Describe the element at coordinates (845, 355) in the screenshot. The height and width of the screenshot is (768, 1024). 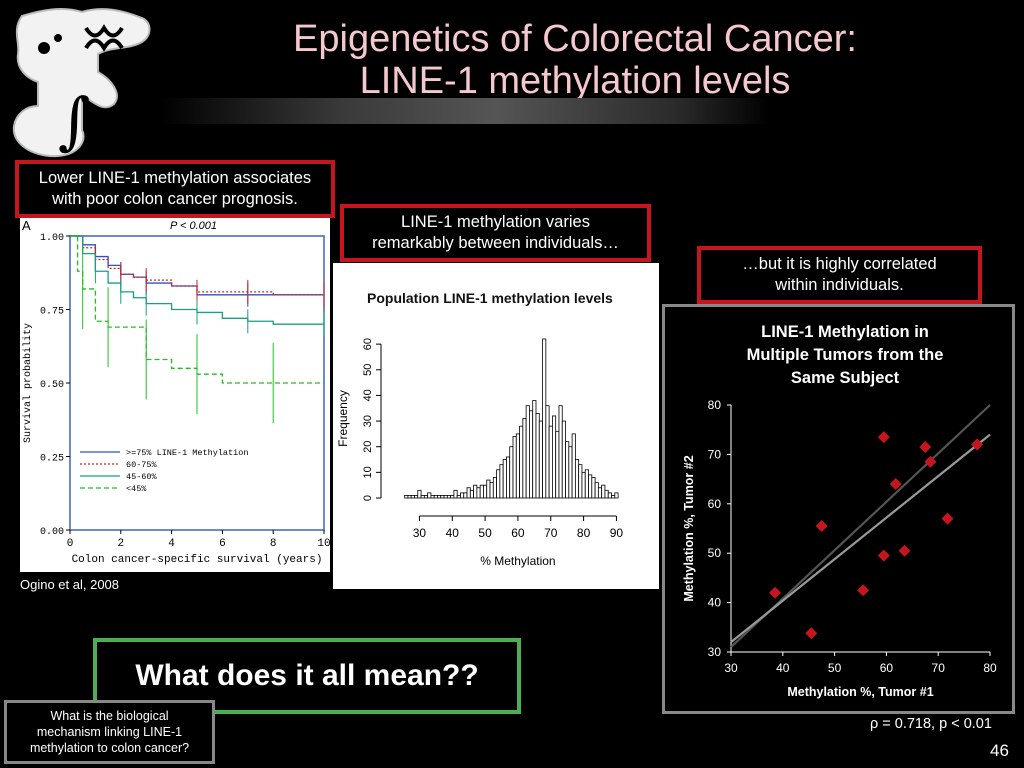
I see `scatter-title-line-2: Multiple Tumors from the` at that location.